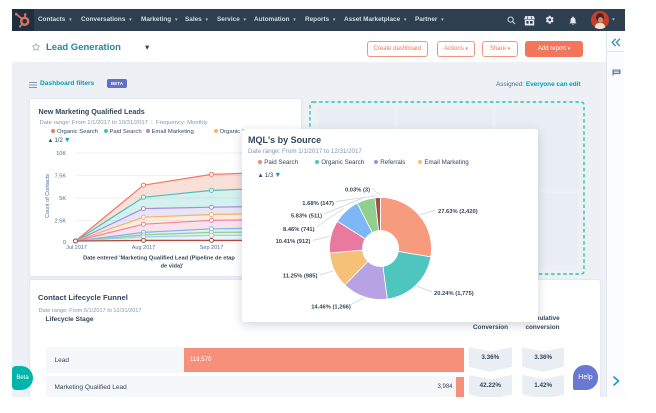 The width and height of the screenshot is (656, 413). I want to click on svg-text: de vida)', so click(171, 267).